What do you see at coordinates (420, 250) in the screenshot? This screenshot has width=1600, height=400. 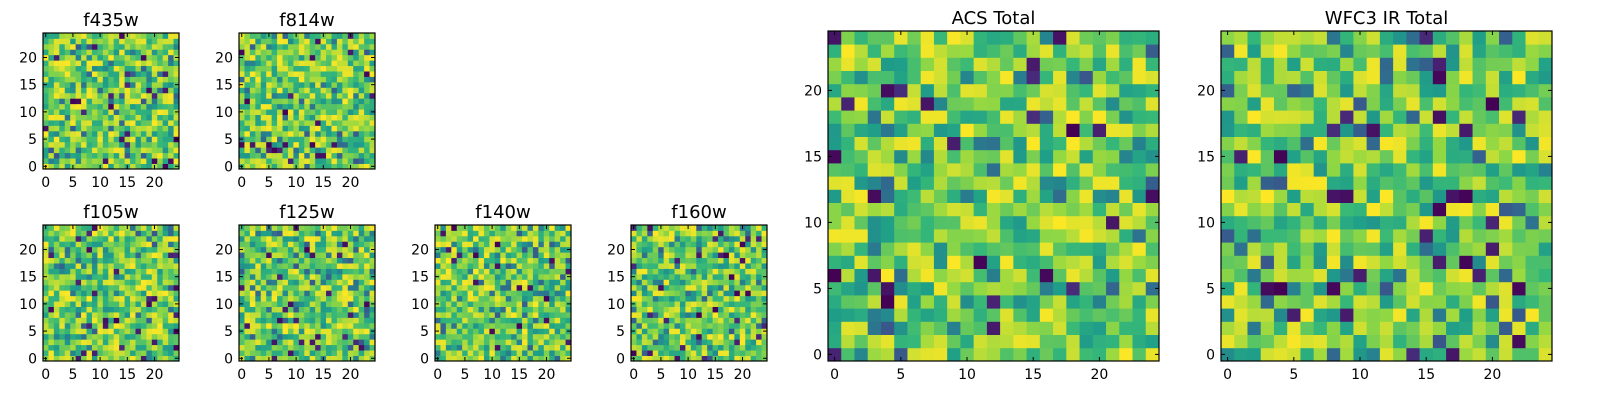 I see `y-tick-label: 20` at bounding box center [420, 250].